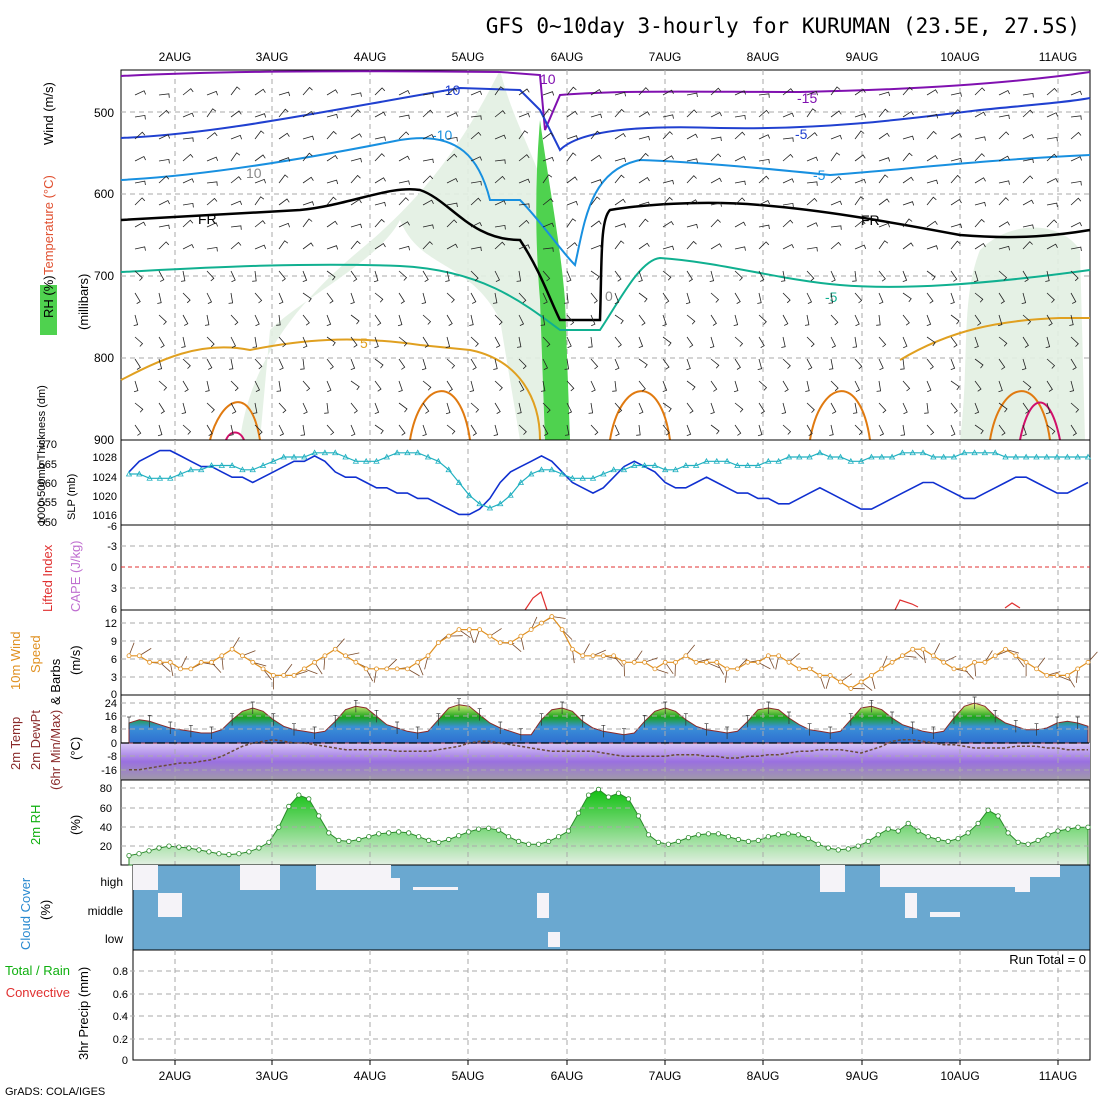 This screenshot has height=1100, width=1100. Describe the element at coordinates (48, 113) in the screenshot. I see `upper-ylabel-wind: Wind (m/s)` at that location.